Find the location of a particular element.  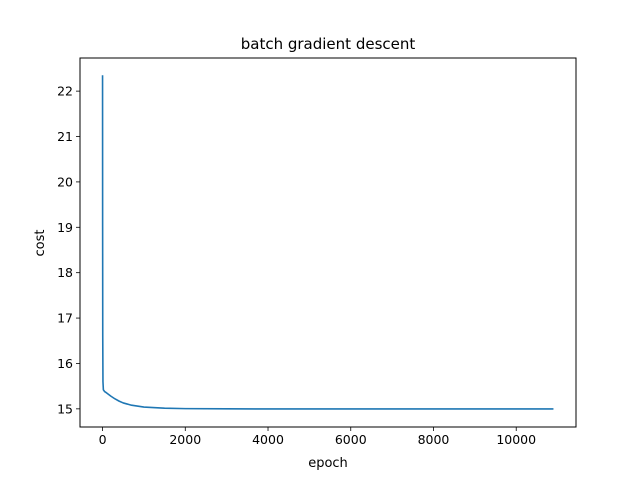

y-tick-label: 16 is located at coordinates (65, 363).